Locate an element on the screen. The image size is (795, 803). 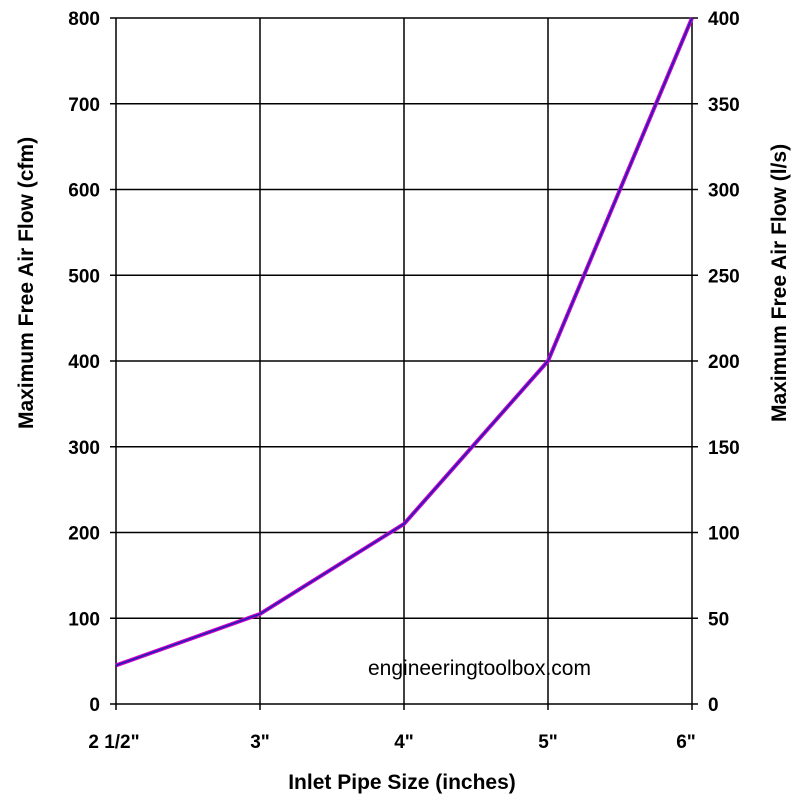
y-tick-label-left: 400 is located at coordinates (84, 362).